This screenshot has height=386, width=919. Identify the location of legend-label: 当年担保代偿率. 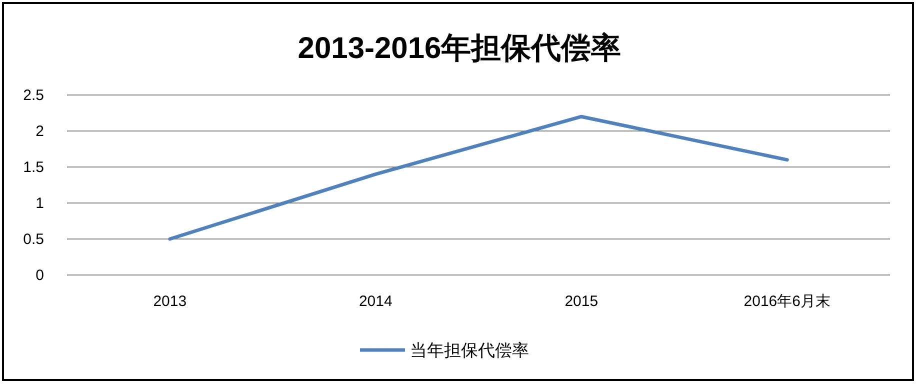
(469, 350).